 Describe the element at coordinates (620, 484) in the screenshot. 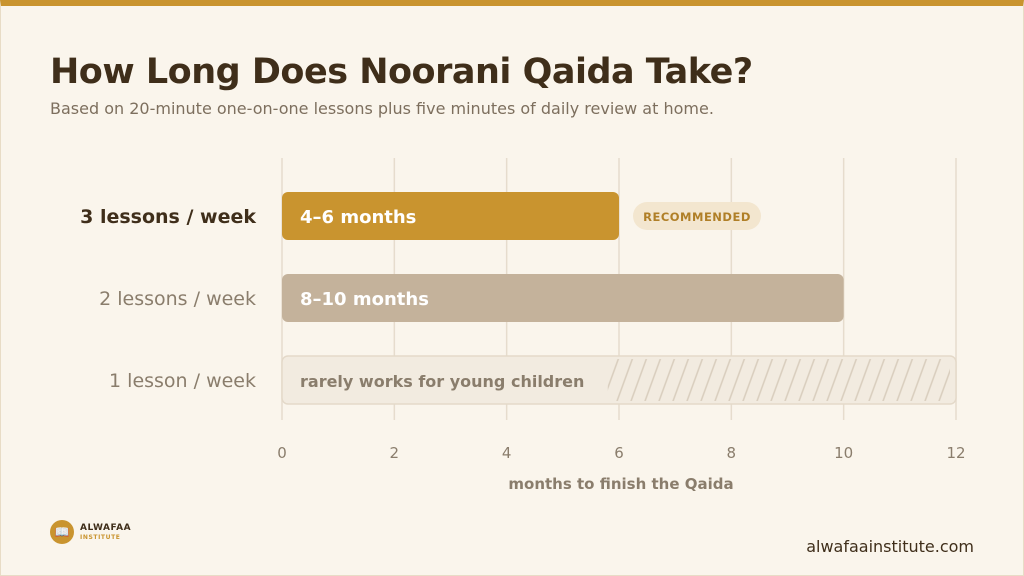

I see `x-axis-label: months to finish the Qaida` at that location.